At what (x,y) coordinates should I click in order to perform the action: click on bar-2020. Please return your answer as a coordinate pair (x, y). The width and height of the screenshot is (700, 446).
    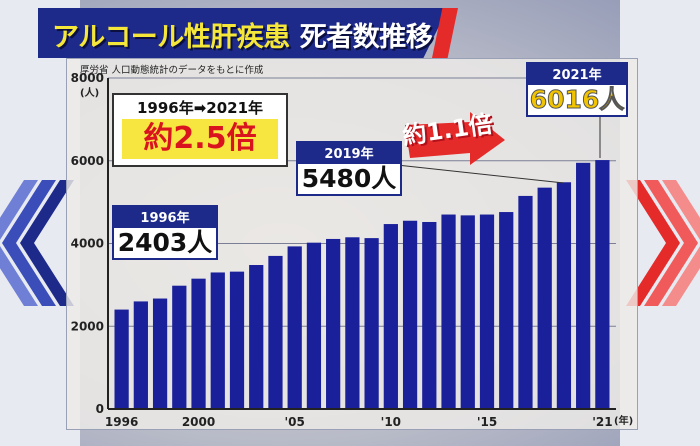
    Looking at the image, I should click on (583, 285).